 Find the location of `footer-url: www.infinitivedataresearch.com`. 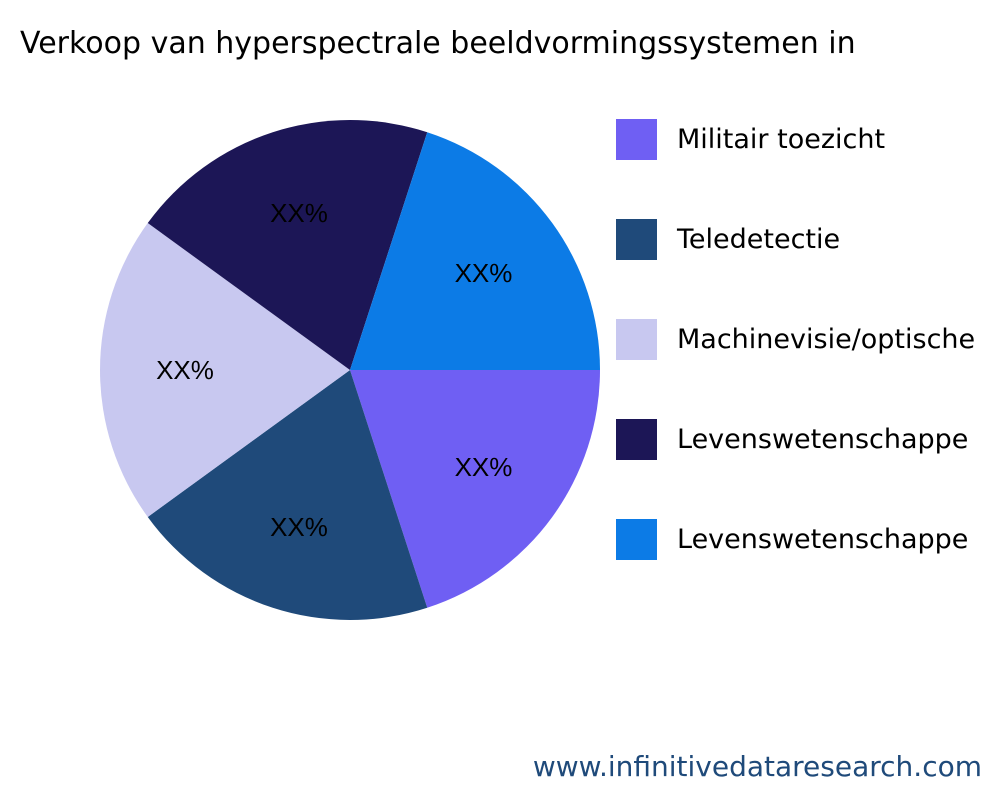

footer-url: www.infinitivedataresearch.com is located at coordinates (757, 766).